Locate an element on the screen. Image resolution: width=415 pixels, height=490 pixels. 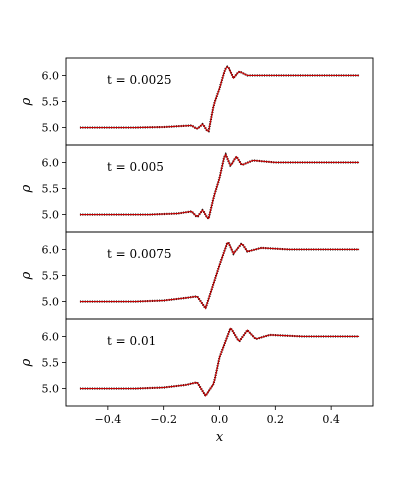
x-tick-label: −0.4 is located at coordinates (108, 419).